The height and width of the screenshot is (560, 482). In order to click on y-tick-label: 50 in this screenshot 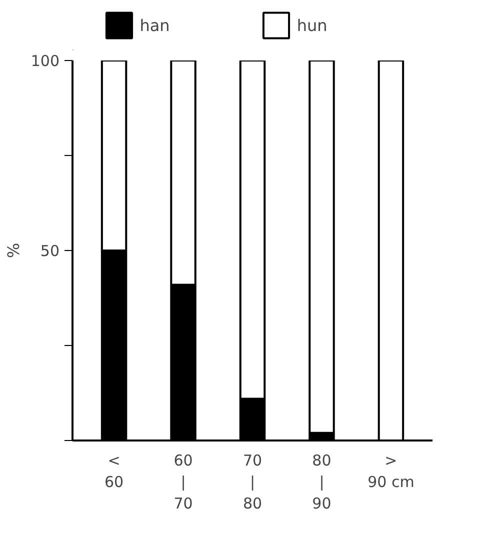, I will do `click(50, 251)`.